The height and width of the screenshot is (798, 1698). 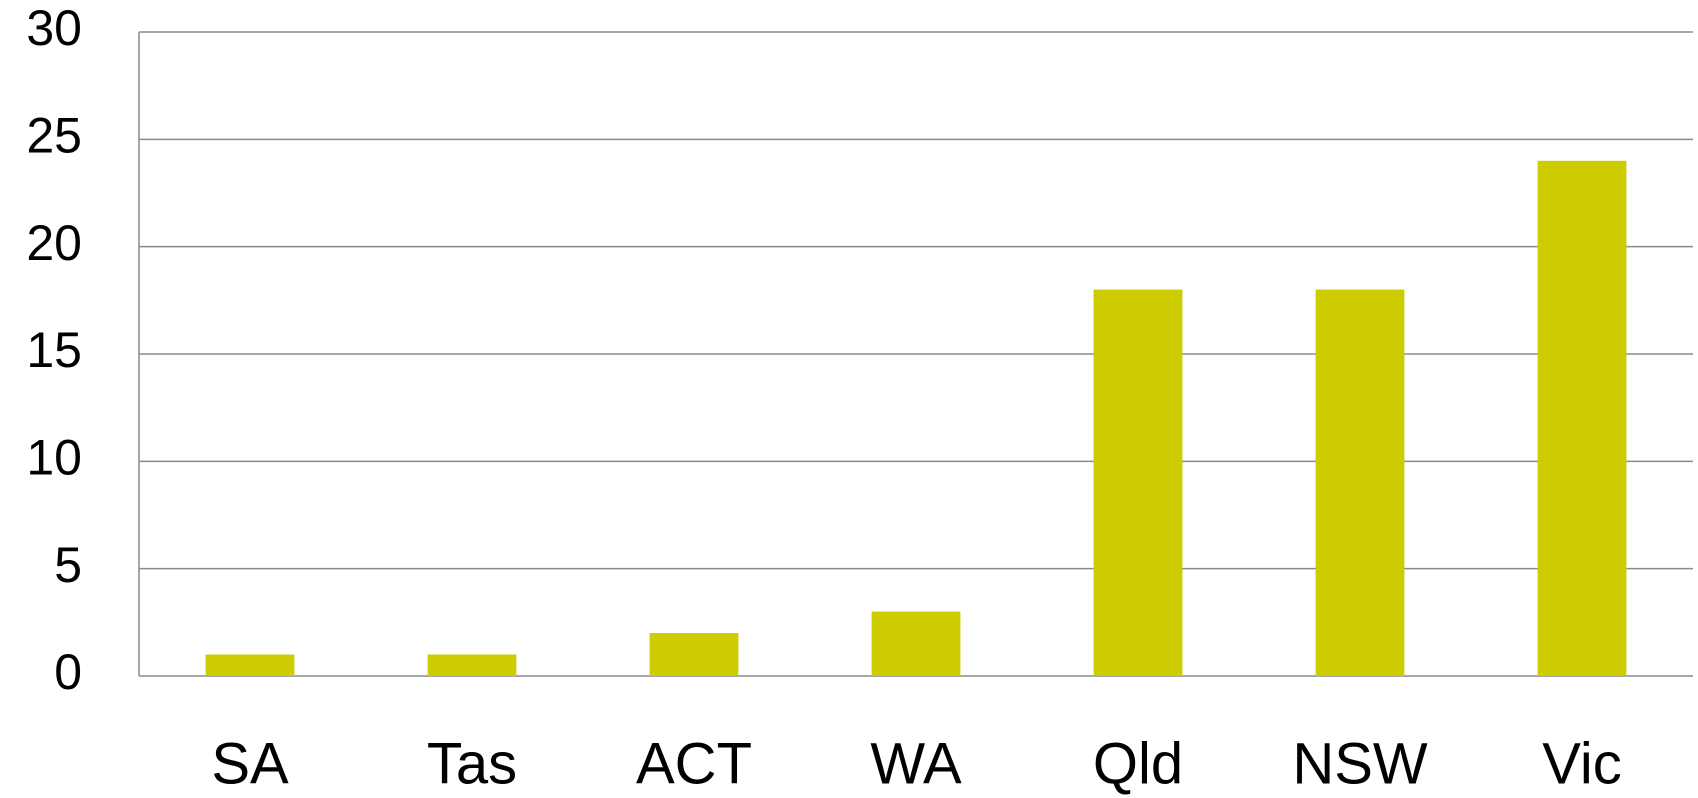 What do you see at coordinates (472, 763) in the screenshot?
I see `x-tick-label: Tas` at bounding box center [472, 763].